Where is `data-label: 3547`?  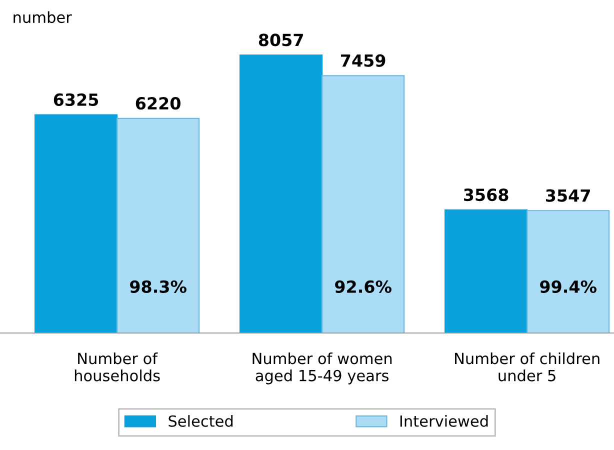
data-label: 3547 is located at coordinates (568, 195).